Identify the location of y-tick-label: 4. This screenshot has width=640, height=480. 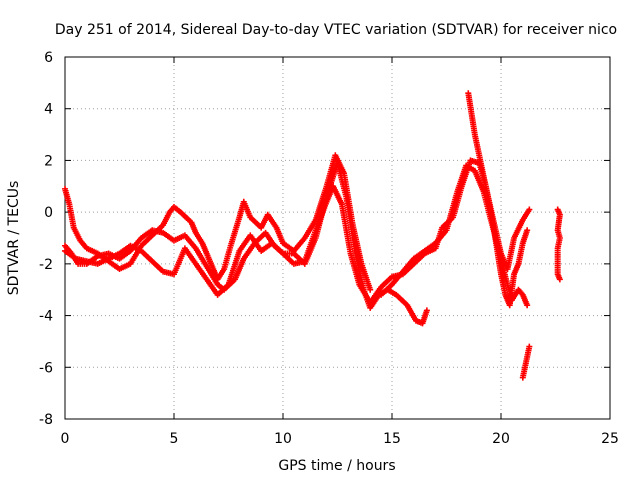
(48, 110).